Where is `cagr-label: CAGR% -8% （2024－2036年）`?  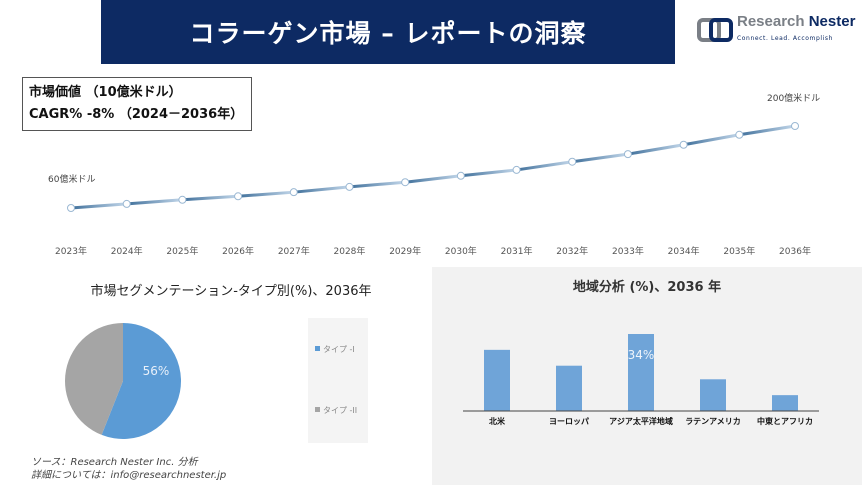 cagr-label: CAGR% -8% （2024－2036年） is located at coordinates (136, 114).